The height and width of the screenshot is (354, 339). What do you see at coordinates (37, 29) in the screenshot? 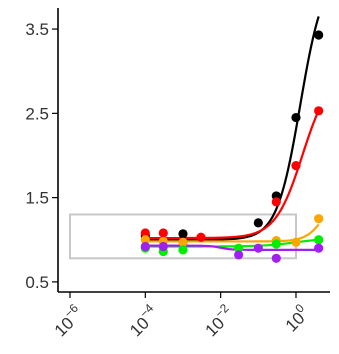
I see `y-tick-label-3: 3.5` at bounding box center [37, 29].